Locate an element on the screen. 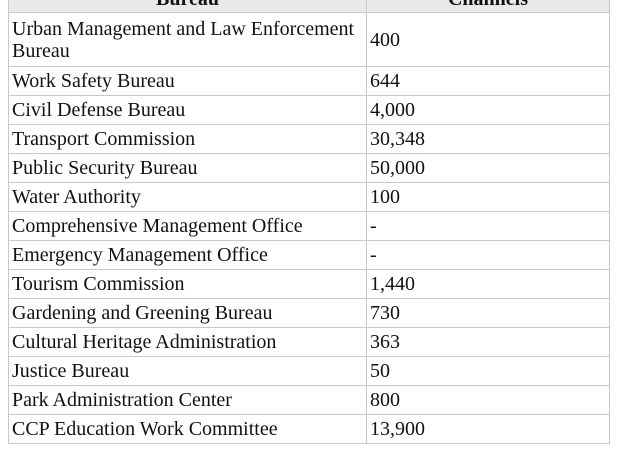  header-cell: Channels is located at coordinates (488, 6).